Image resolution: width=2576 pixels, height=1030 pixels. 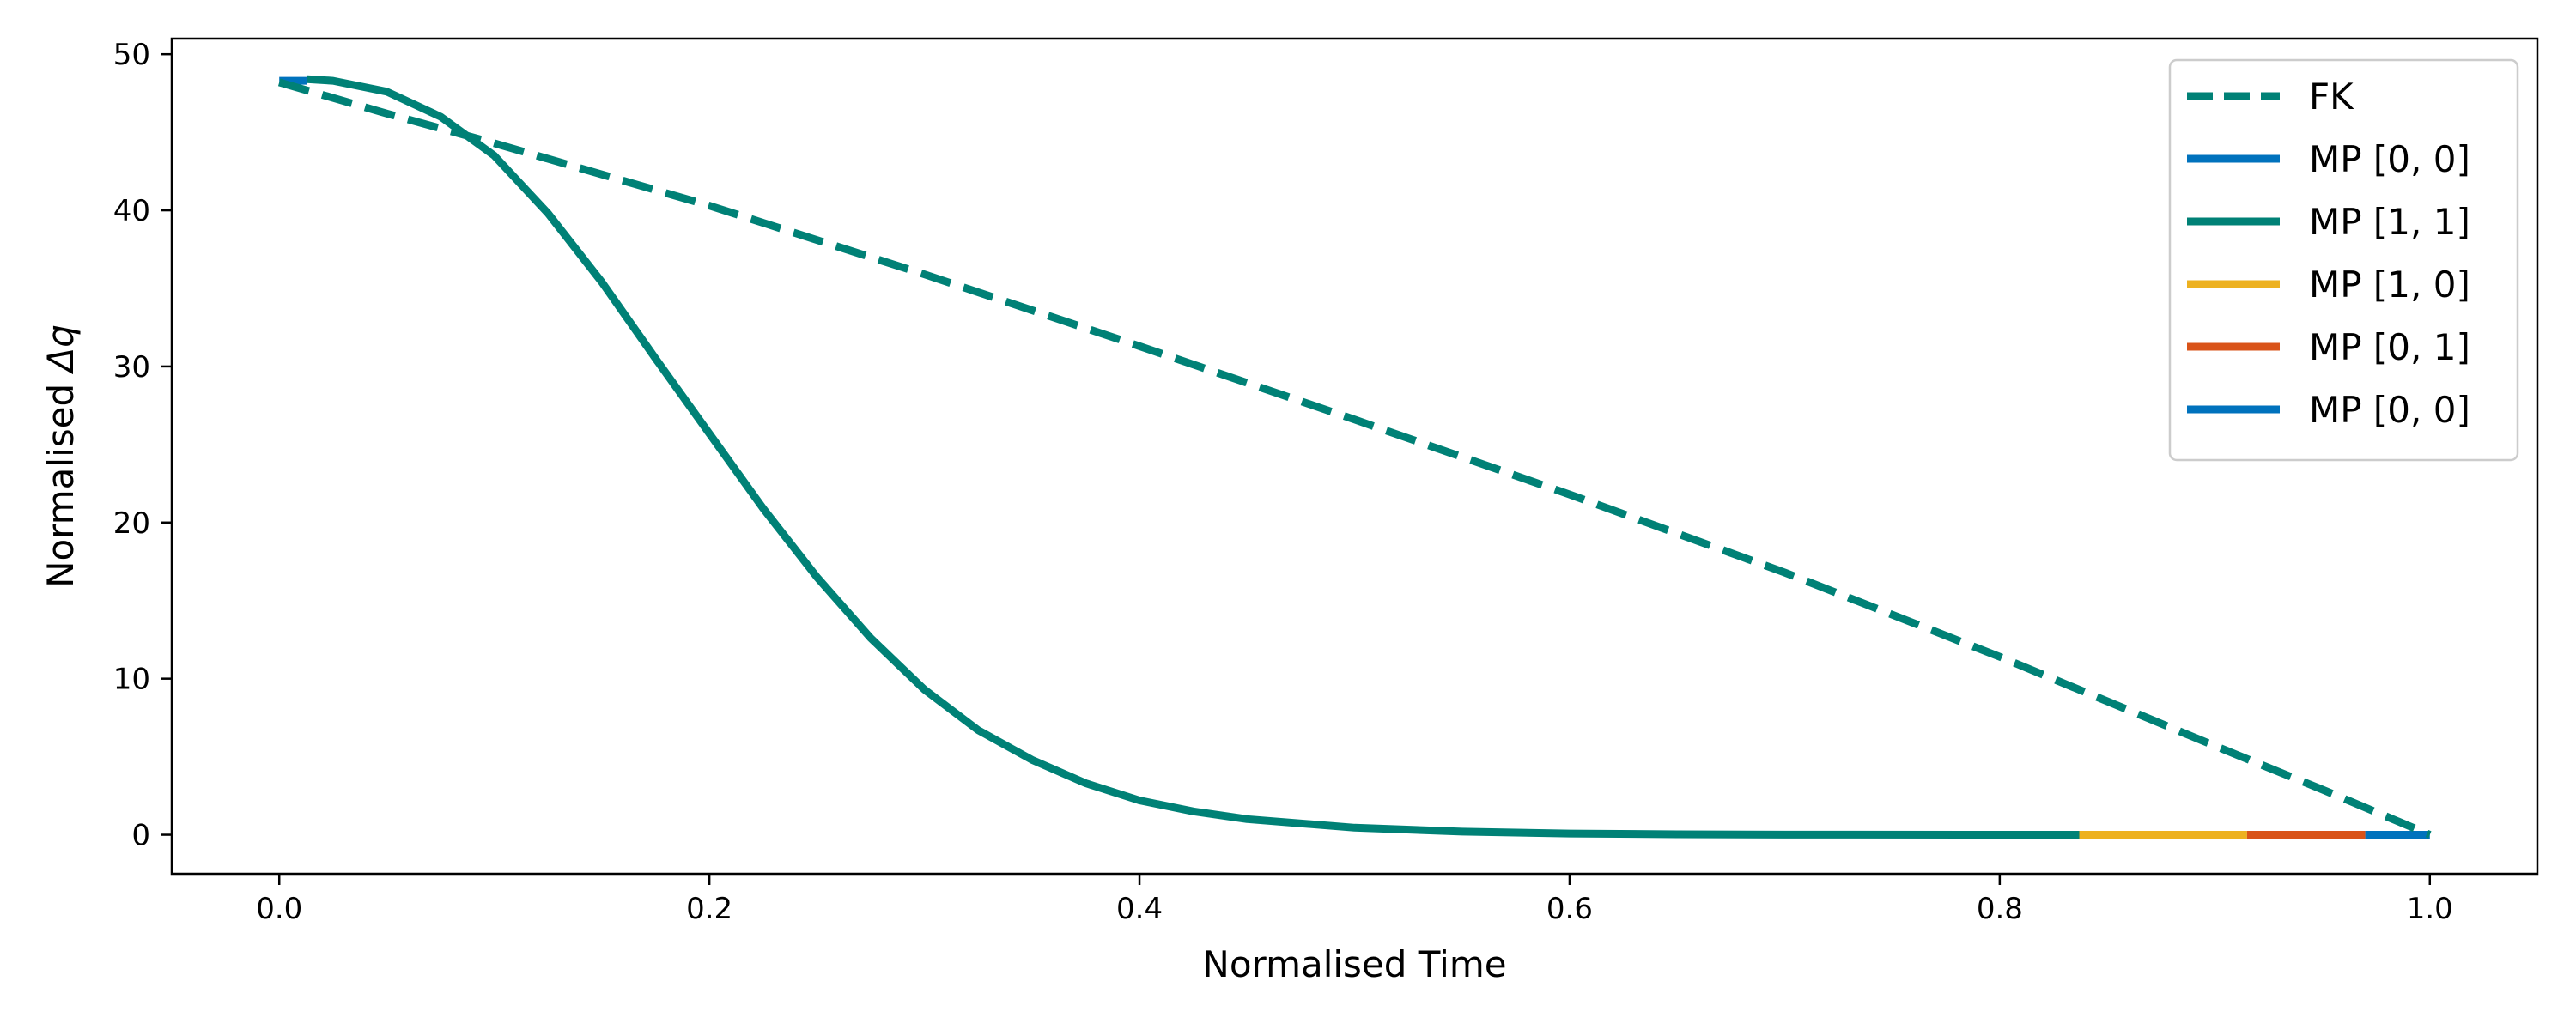 What do you see at coordinates (2390, 159) in the screenshot?
I see `legend-label-1: MP [0, 0]` at bounding box center [2390, 159].